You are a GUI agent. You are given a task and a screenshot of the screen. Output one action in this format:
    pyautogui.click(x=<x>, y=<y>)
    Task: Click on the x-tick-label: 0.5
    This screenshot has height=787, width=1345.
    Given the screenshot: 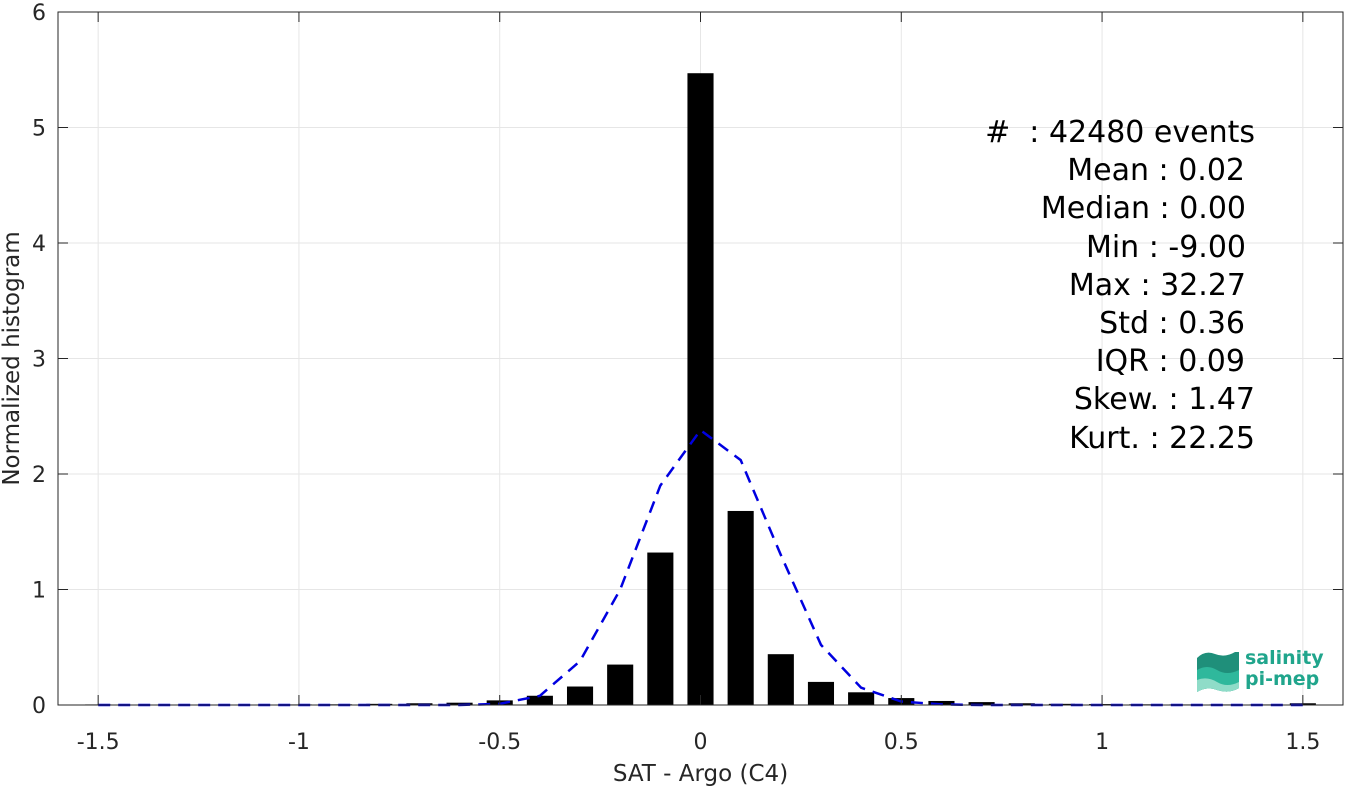 What is the action you would take?
    pyautogui.click(x=901, y=742)
    